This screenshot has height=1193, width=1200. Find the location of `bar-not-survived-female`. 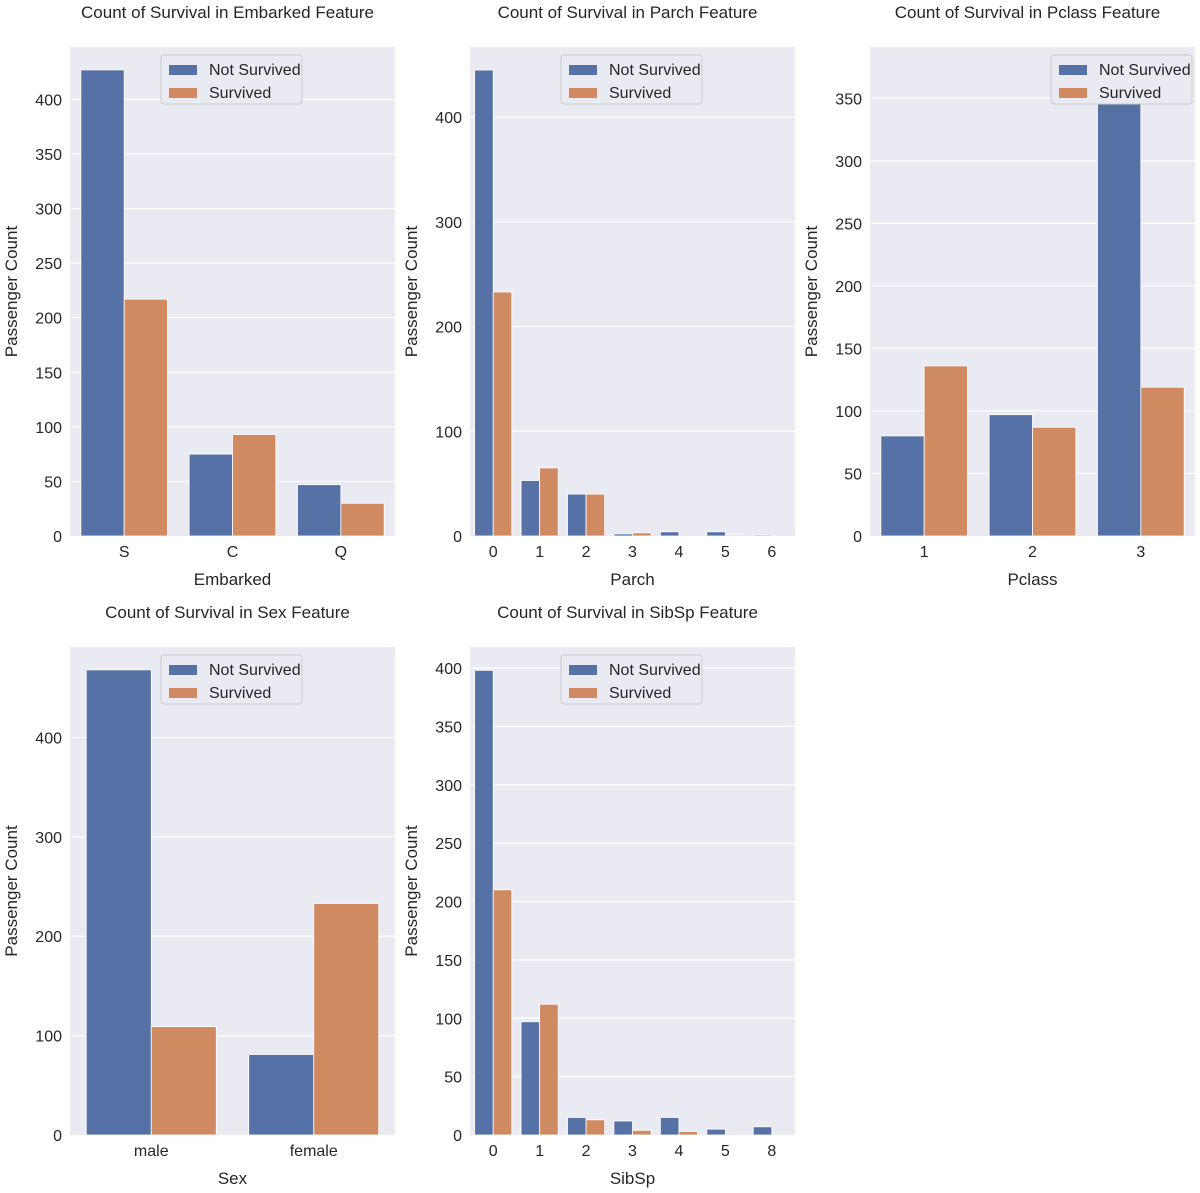

bar-not-survived-female is located at coordinates (281, 1095).